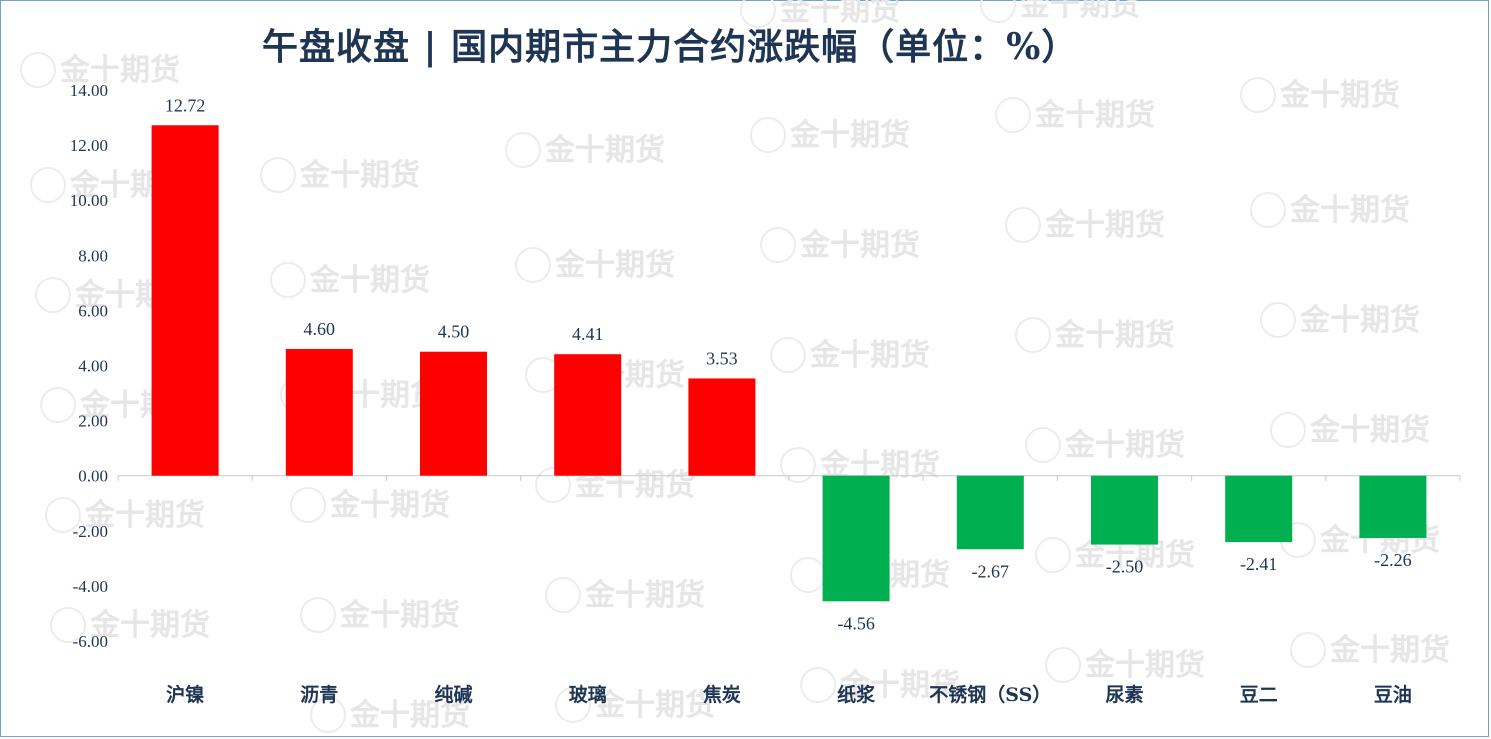  What do you see at coordinates (89, 90) in the screenshot?
I see `y-tick-label: 14.00` at bounding box center [89, 90].